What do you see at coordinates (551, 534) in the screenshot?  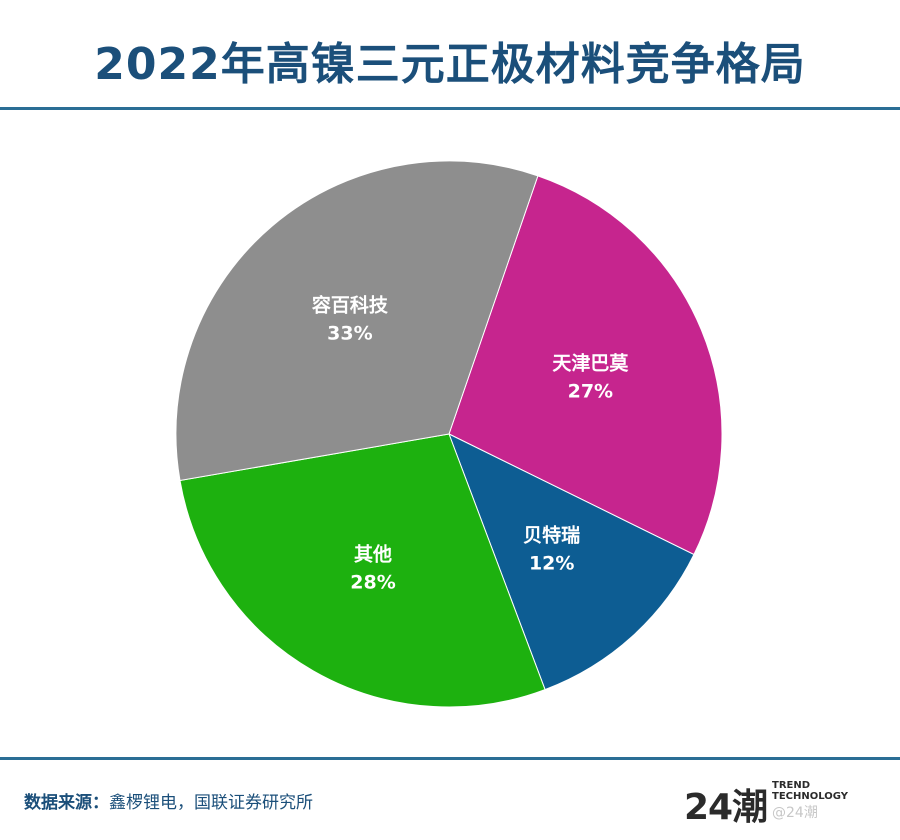 I see `slice-name-label-2: 贝特瑞` at bounding box center [551, 534].